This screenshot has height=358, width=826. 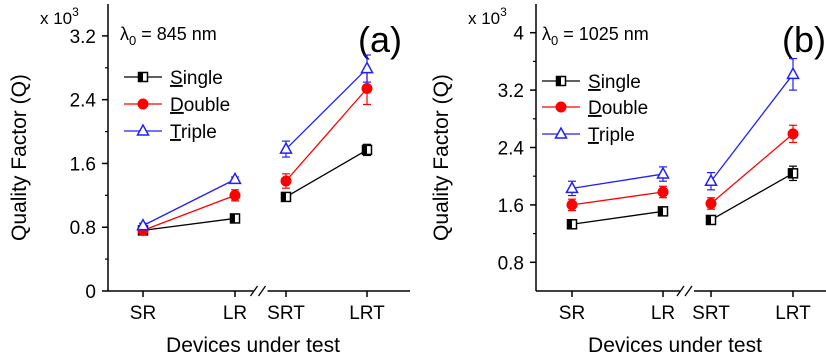 What do you see at coordinates (176, 34) in the screenshot?
I see `annotation-value: = 845 nm` at bounding box center [176, 34].